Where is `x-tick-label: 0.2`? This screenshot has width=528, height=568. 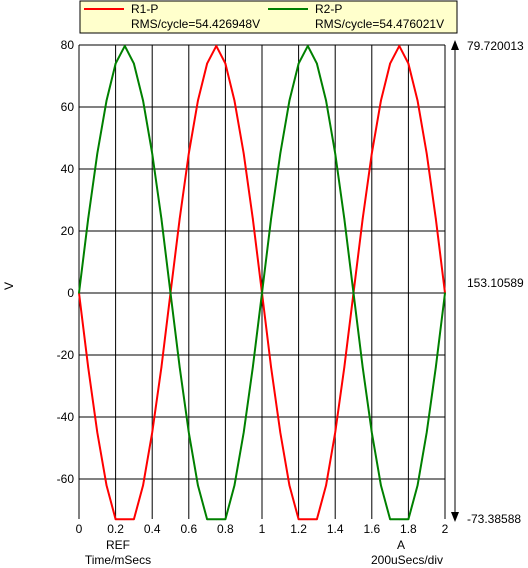
x-tick-label: 0.2 is located at coordinates (115, 529).